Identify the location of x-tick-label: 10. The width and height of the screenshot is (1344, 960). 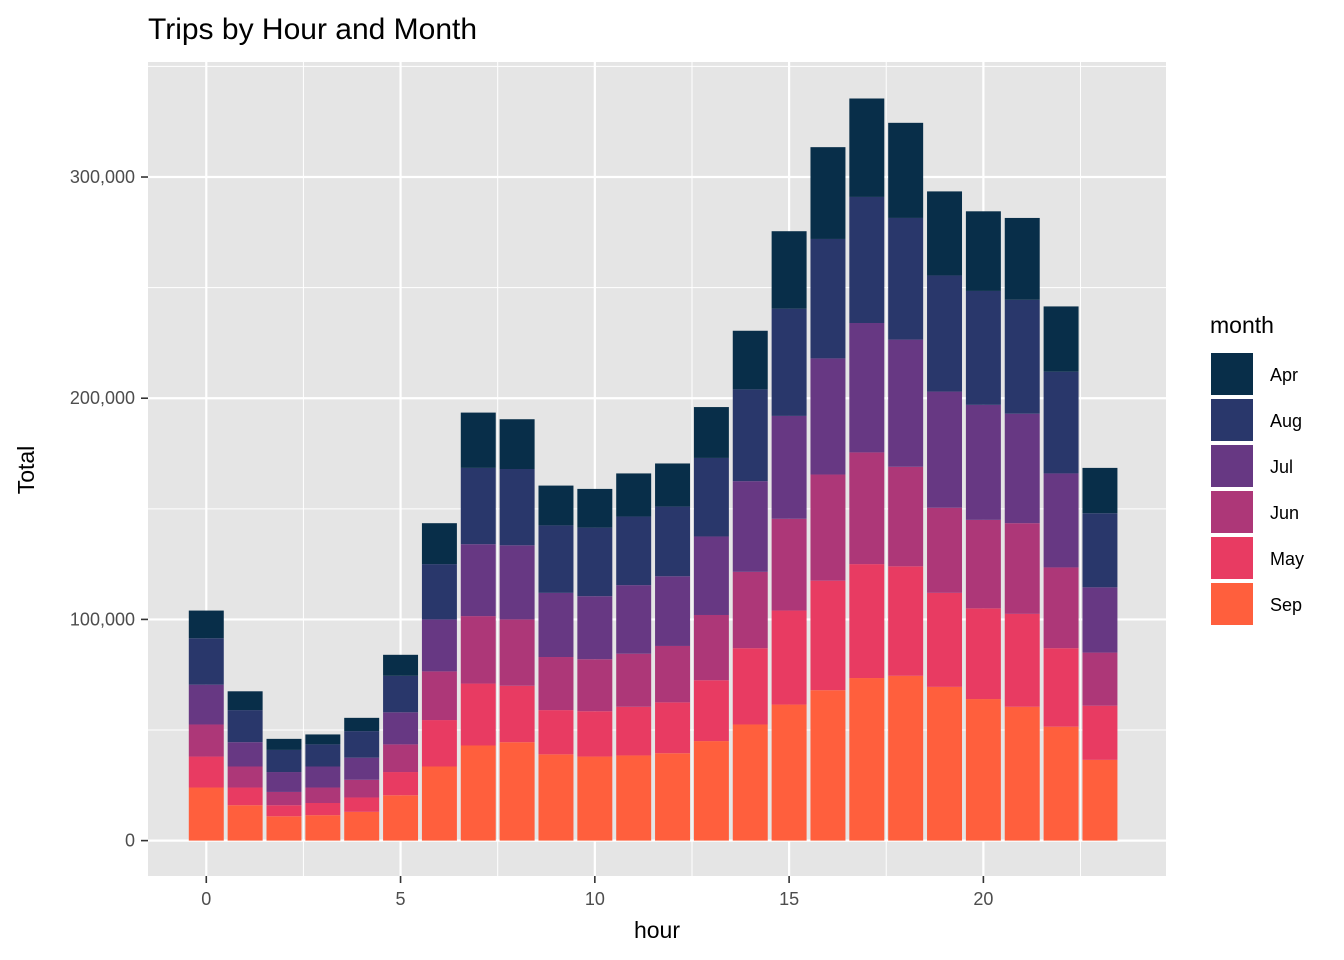
(595, 899).